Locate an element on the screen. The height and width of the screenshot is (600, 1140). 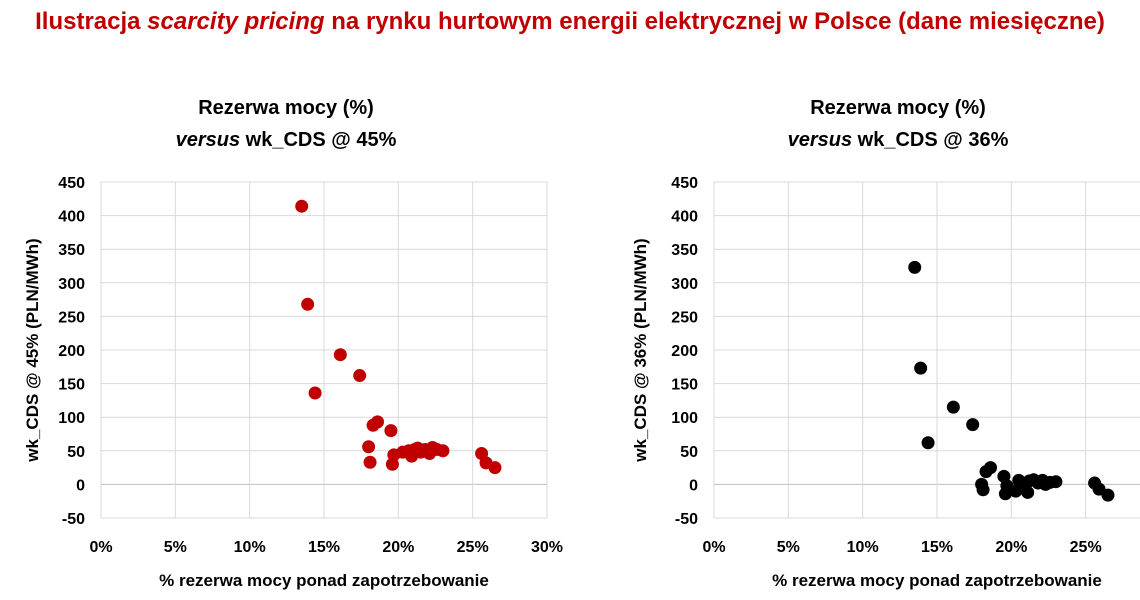
chart2-x-tick-label: 15% is located at coordinates (937, 547).